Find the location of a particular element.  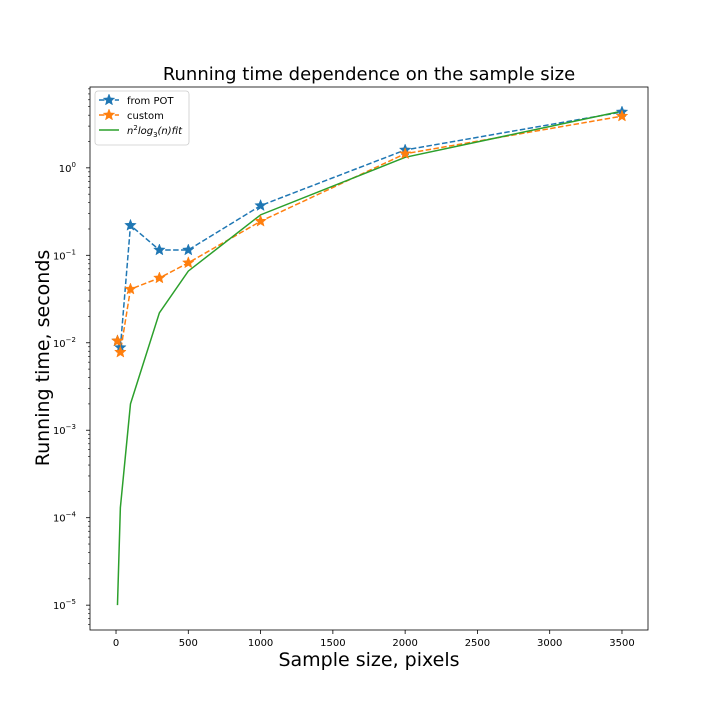

y-axis-label: Running time, seconds is located at coordinates (43, 358).